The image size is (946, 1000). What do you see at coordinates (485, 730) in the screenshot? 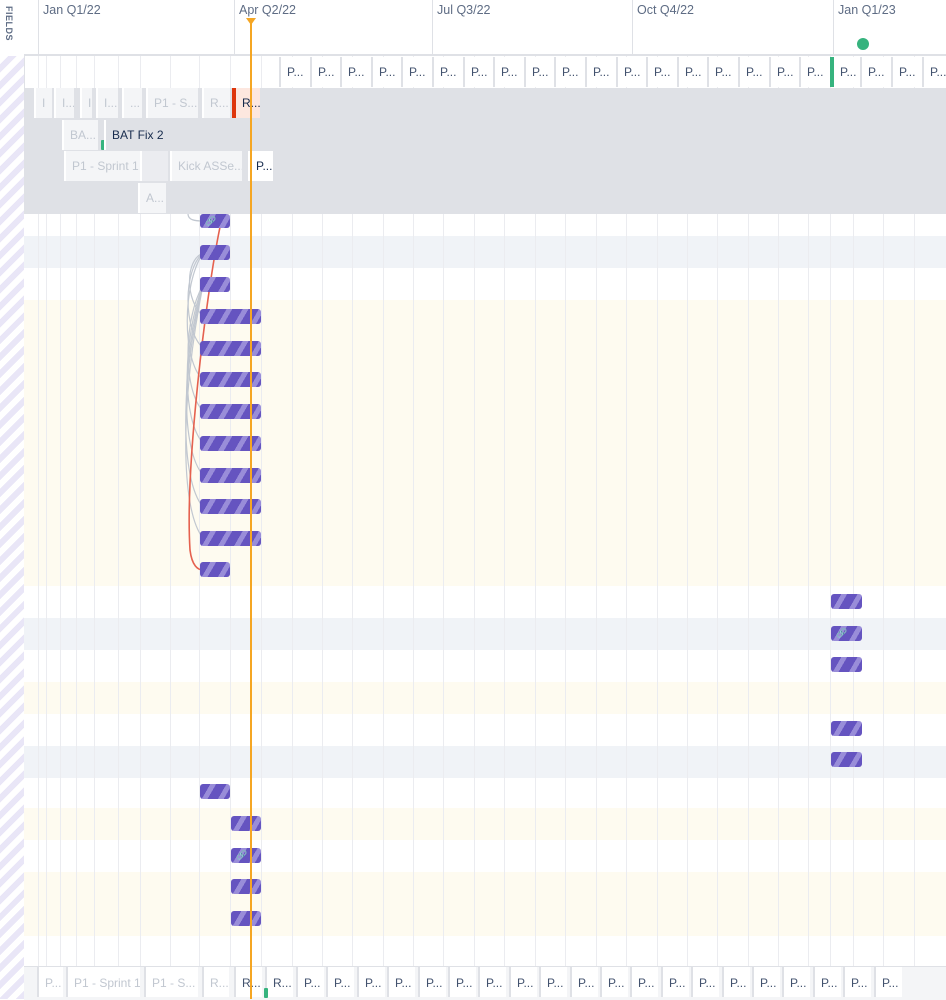
I see `row-band` at bounding box center [485, 730].